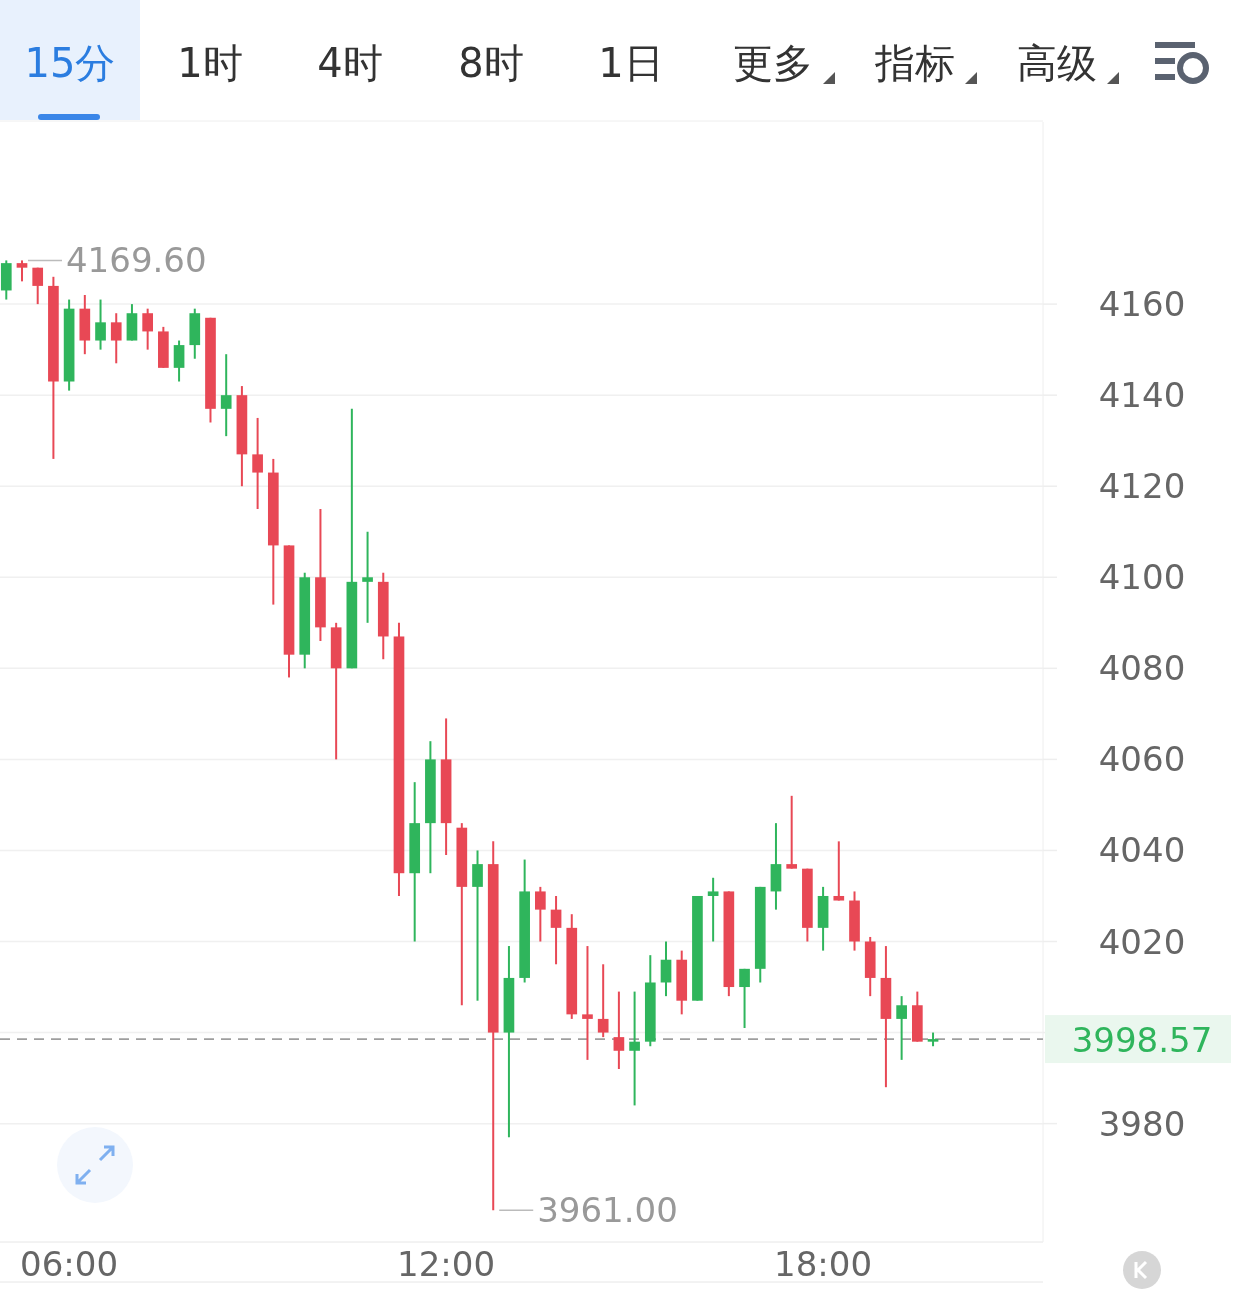 The width and height of the screenshot is (1239, 1292). Describe the element at coordinates (69, 1264) in the screenshot. I see `x-tick-label: 06:00` at that location.